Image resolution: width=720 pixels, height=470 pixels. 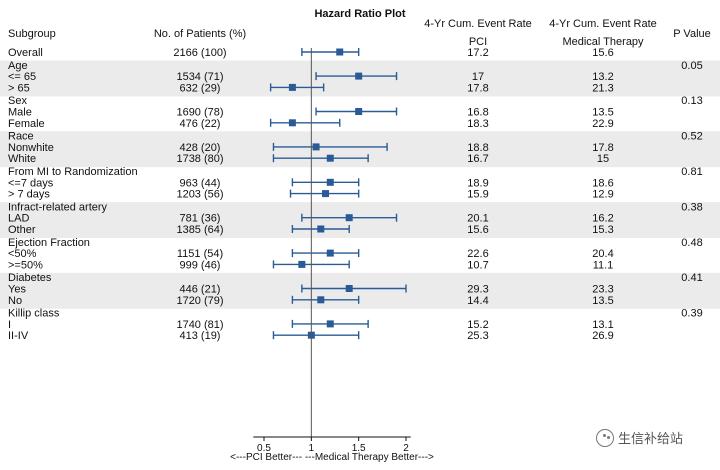 I want to click on med-rate-cell: 23.3, so click(x=602, y=290).